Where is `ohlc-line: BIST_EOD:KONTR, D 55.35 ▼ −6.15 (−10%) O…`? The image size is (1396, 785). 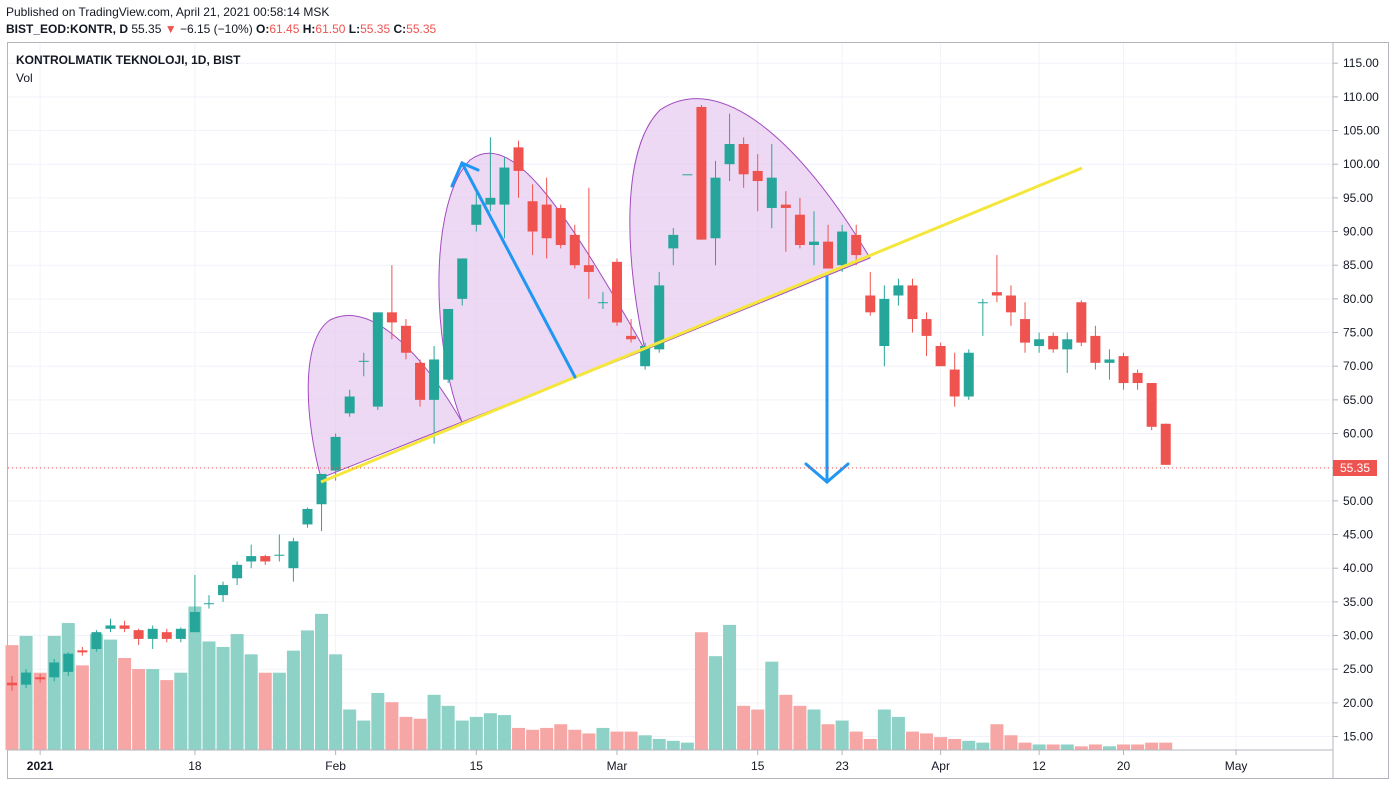
ohlc-line: BIST_EOD:KONTR, D 55.35 ▼ −6.15 (−10%) O… is located at coordinates (221, 29).